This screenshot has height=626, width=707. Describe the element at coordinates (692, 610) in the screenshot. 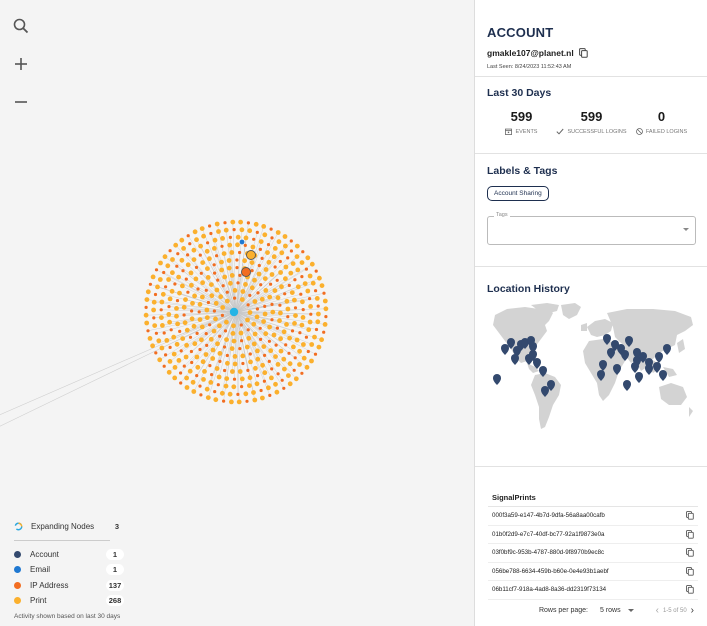

I see `next-page-icon: ›` at that location.